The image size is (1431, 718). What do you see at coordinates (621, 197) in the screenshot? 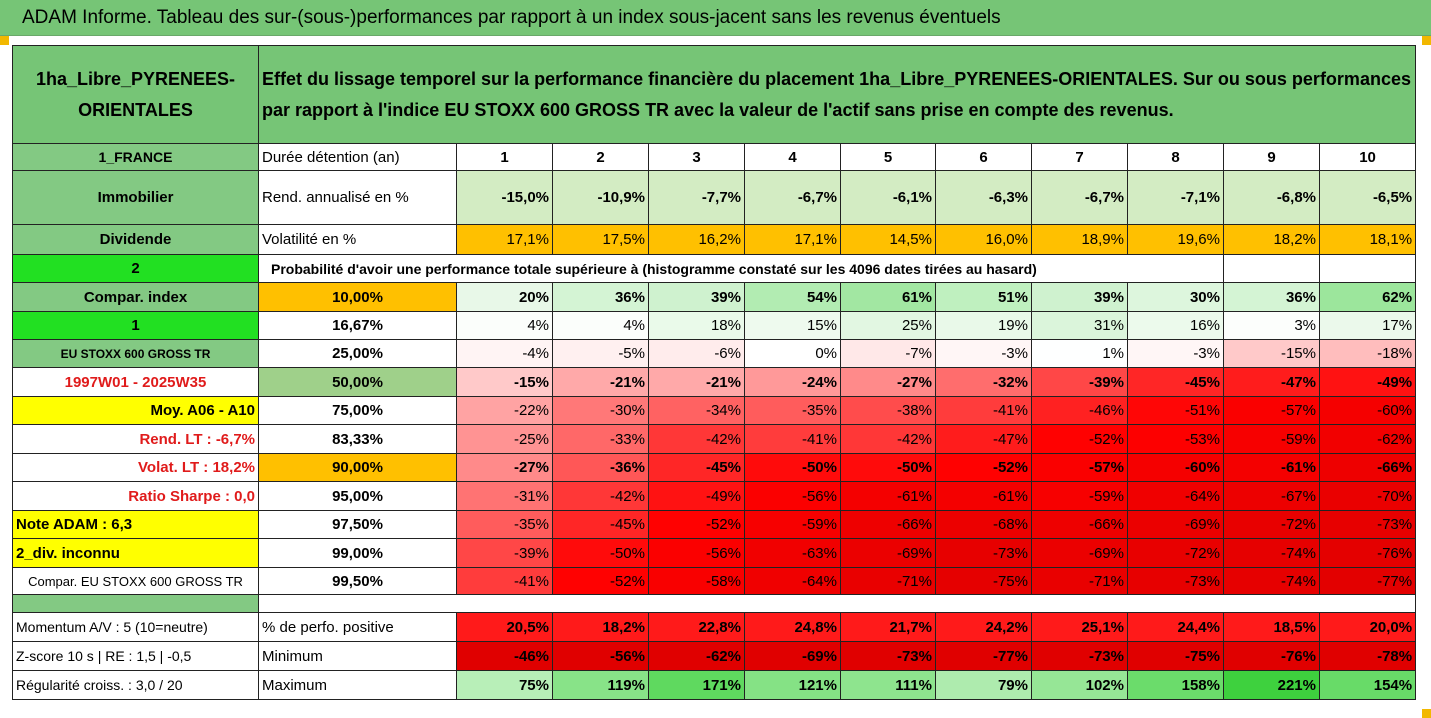
I see `rend-text-value: -10,9%` at bounding box center [621, 197].